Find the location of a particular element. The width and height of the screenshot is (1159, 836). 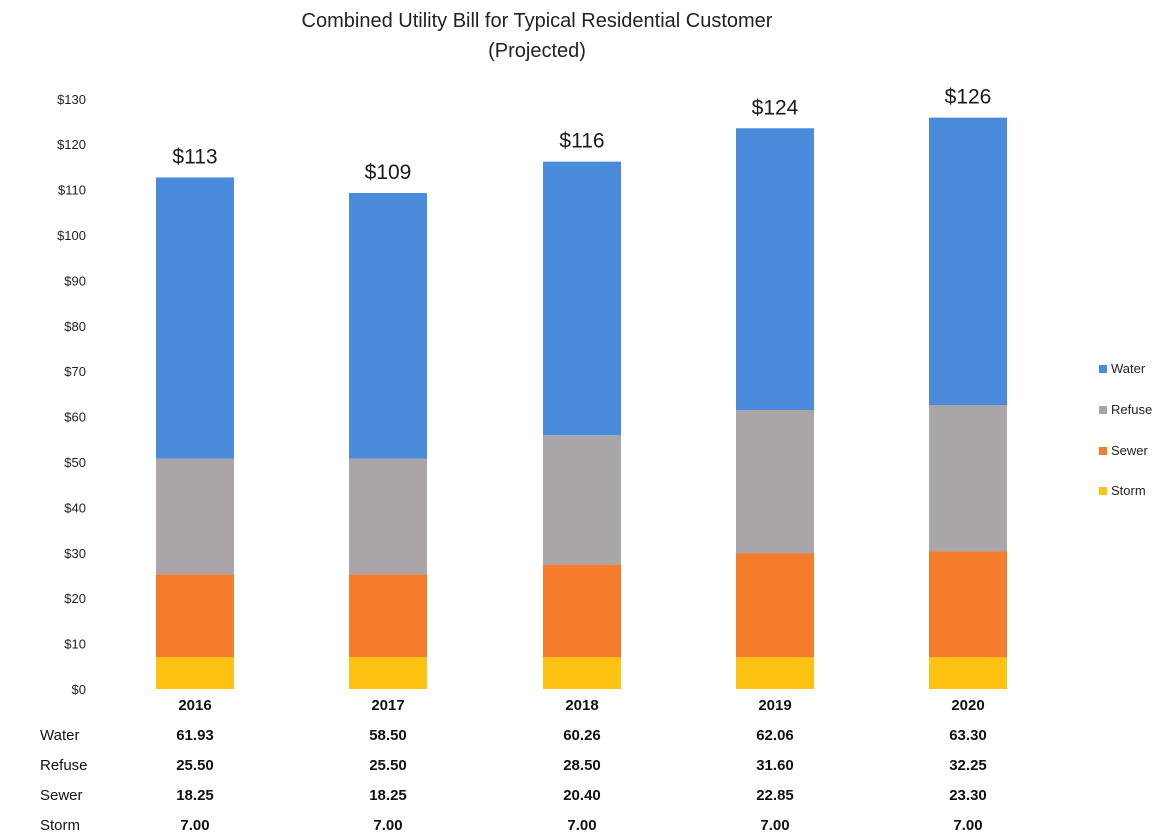

bar-segment-water-2019 is located at coordinates (775, 269).